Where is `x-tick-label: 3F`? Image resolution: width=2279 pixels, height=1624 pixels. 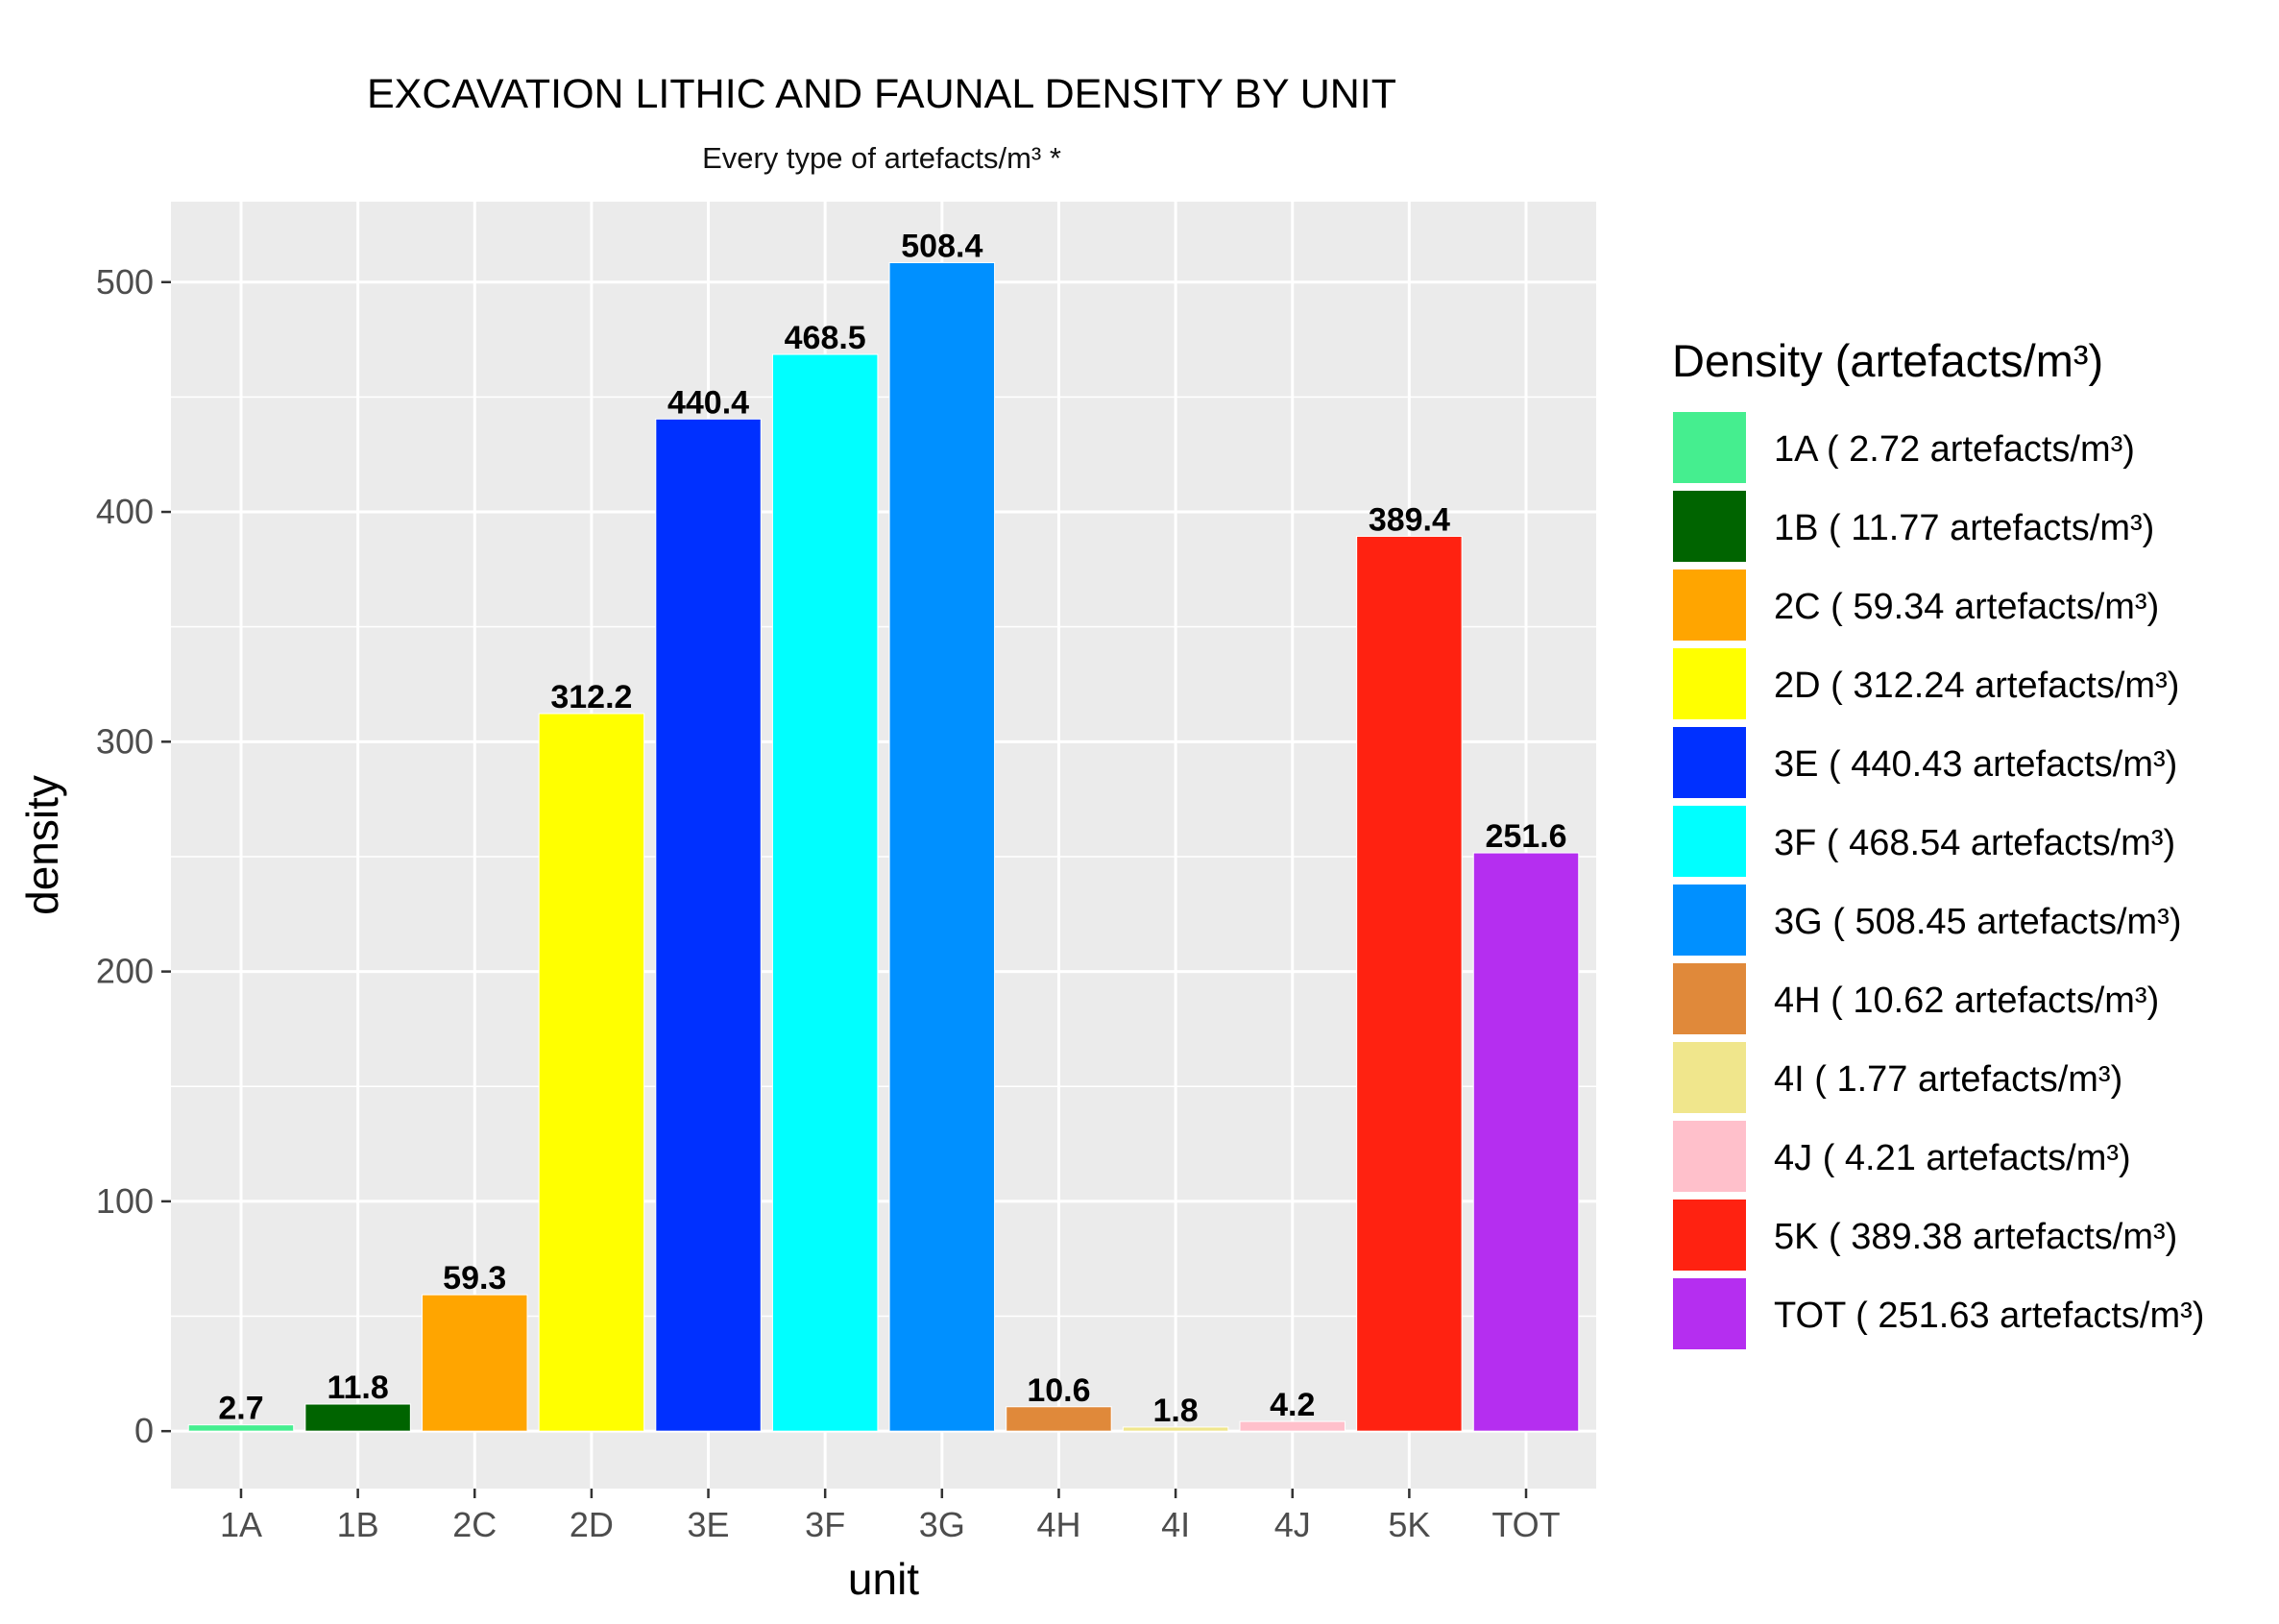 x-tick-label: 3F is located at coordinates (825, 1524).